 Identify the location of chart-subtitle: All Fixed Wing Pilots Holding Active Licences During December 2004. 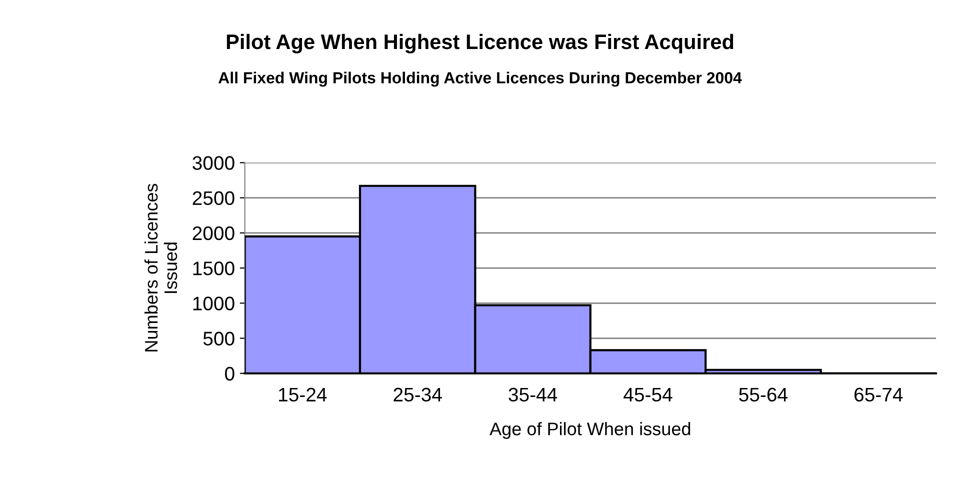
(480, 79).